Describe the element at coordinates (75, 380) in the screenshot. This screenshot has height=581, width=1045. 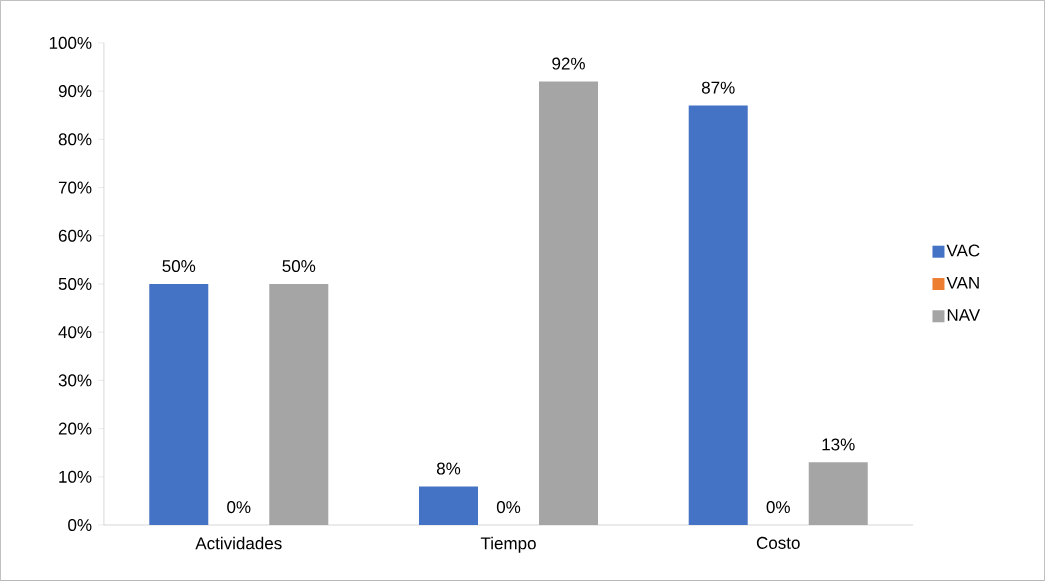
I see `y-tick-label: 30%` at that location.